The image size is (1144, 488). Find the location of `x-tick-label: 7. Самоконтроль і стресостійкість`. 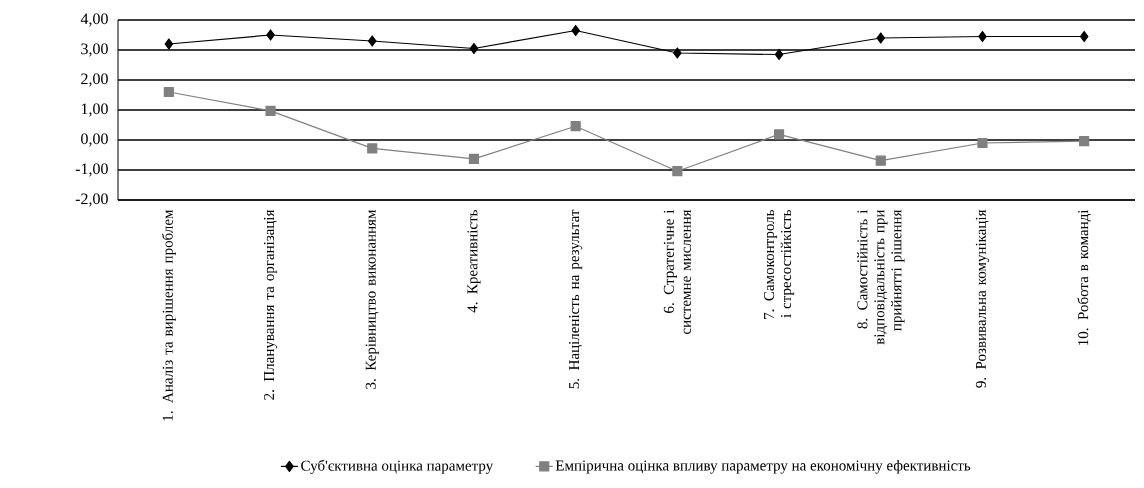

x-tick-label: 7. Самоконтроль і стресостійкість is located at coordinates (779, 264).